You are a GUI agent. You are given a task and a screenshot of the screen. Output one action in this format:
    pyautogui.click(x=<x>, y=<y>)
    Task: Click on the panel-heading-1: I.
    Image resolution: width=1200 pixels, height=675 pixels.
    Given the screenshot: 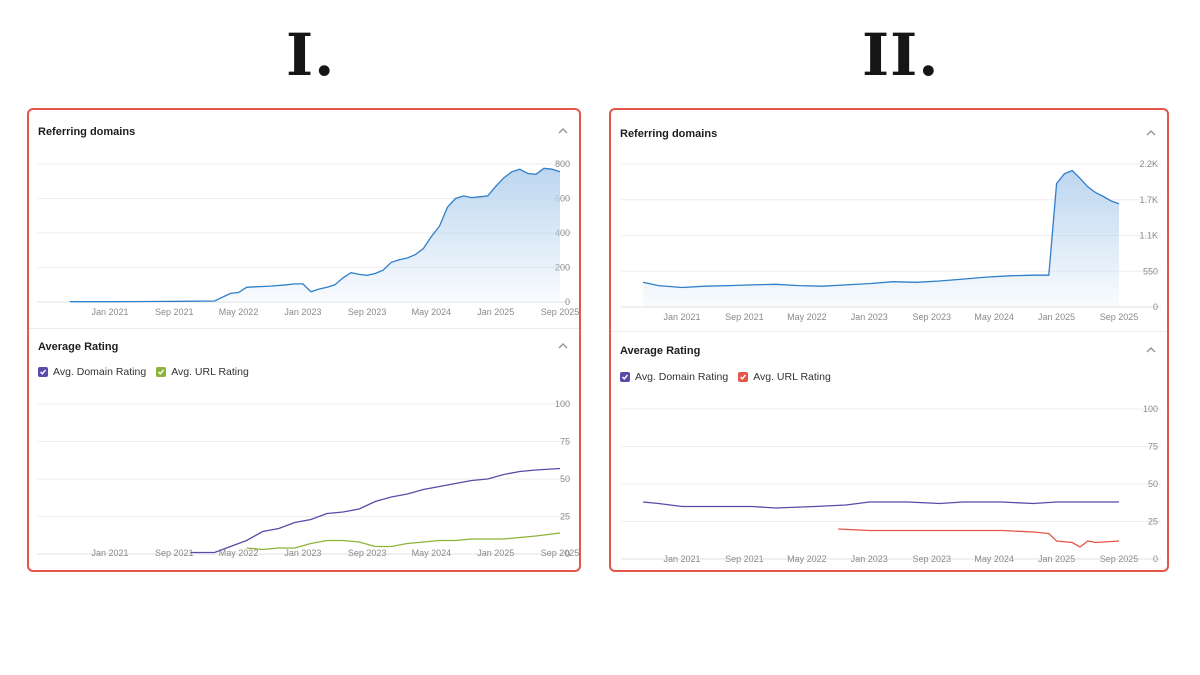 What is the action you would take?
    pyautogui.click(x=311, y=55)
    